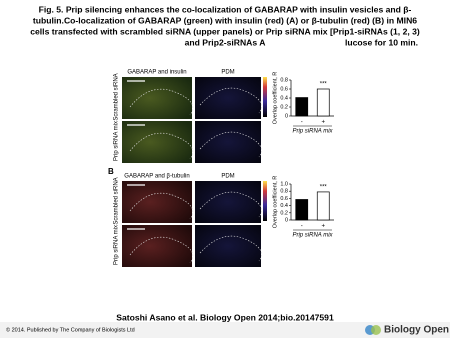 Image resolution: width=450 pixels, height=338 pixels. What do you see at coordinates (376, 330) in the screenshot?
I see `logo-icon` at bounding box center [376, 330].